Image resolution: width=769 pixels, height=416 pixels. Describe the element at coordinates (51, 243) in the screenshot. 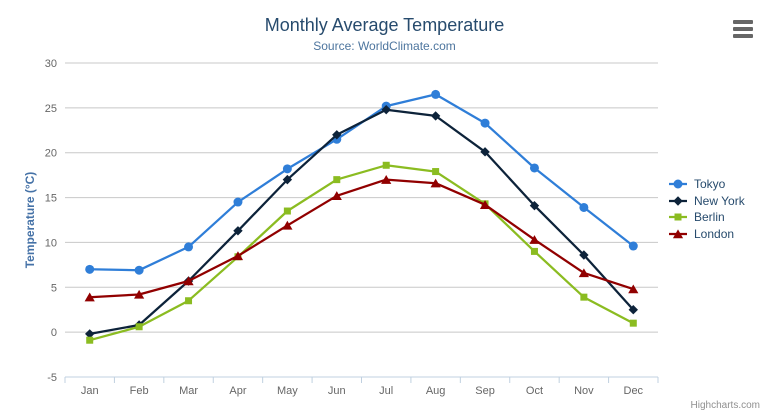

I see `y-axis-label: 10` at that location.